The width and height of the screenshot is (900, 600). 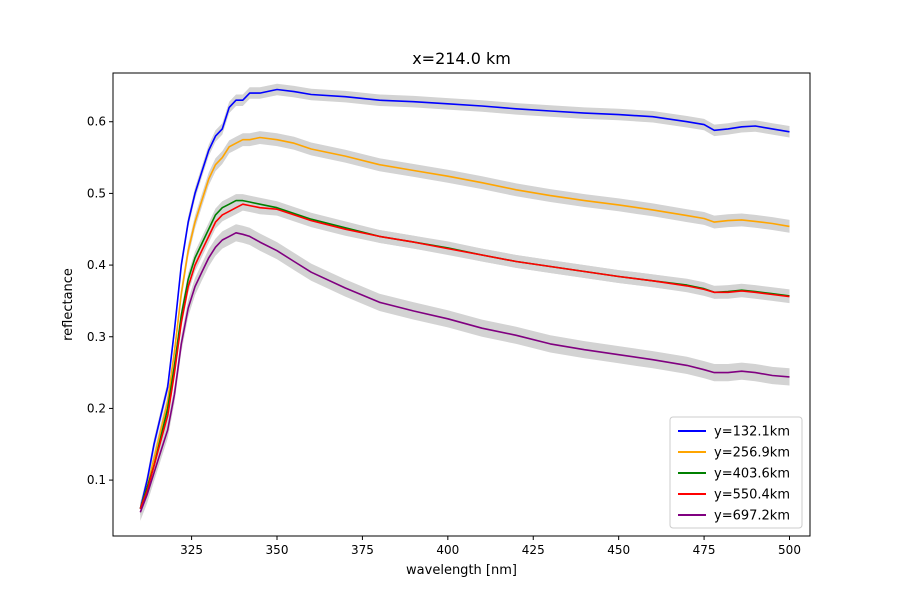 What do you see at coordinates (96, 265) in the screenshot?
I see `y-tick-label: 0.4` at bounding box center [96, 265].